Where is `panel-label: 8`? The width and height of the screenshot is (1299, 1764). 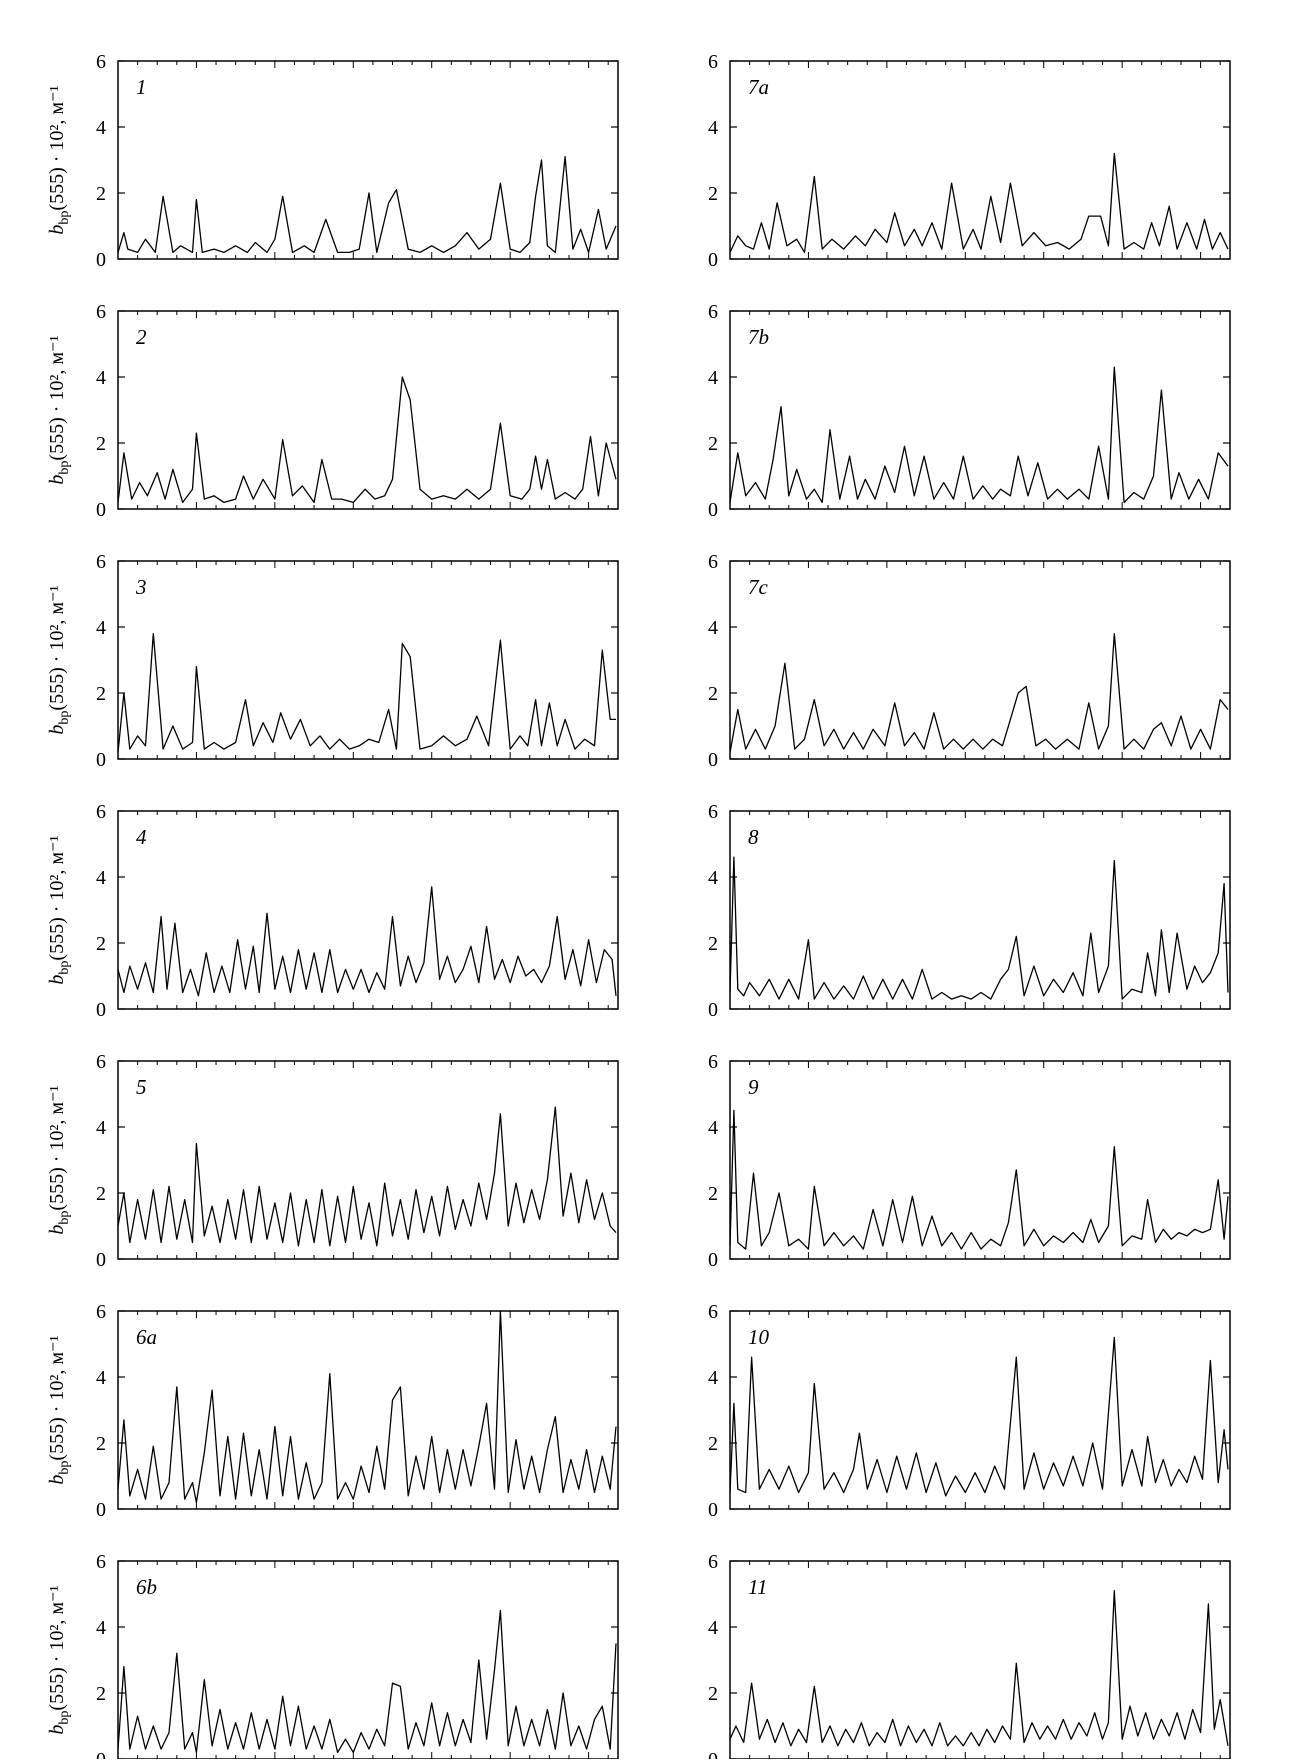
panel-label: 8 is located at coordinates (753, 837).